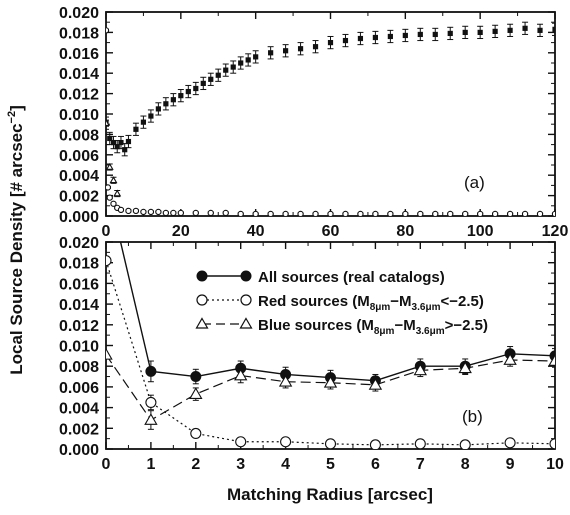 The width and height of the screenshot is (570, 515). I want to click on x-tick-label: 100, so click(480, 231).